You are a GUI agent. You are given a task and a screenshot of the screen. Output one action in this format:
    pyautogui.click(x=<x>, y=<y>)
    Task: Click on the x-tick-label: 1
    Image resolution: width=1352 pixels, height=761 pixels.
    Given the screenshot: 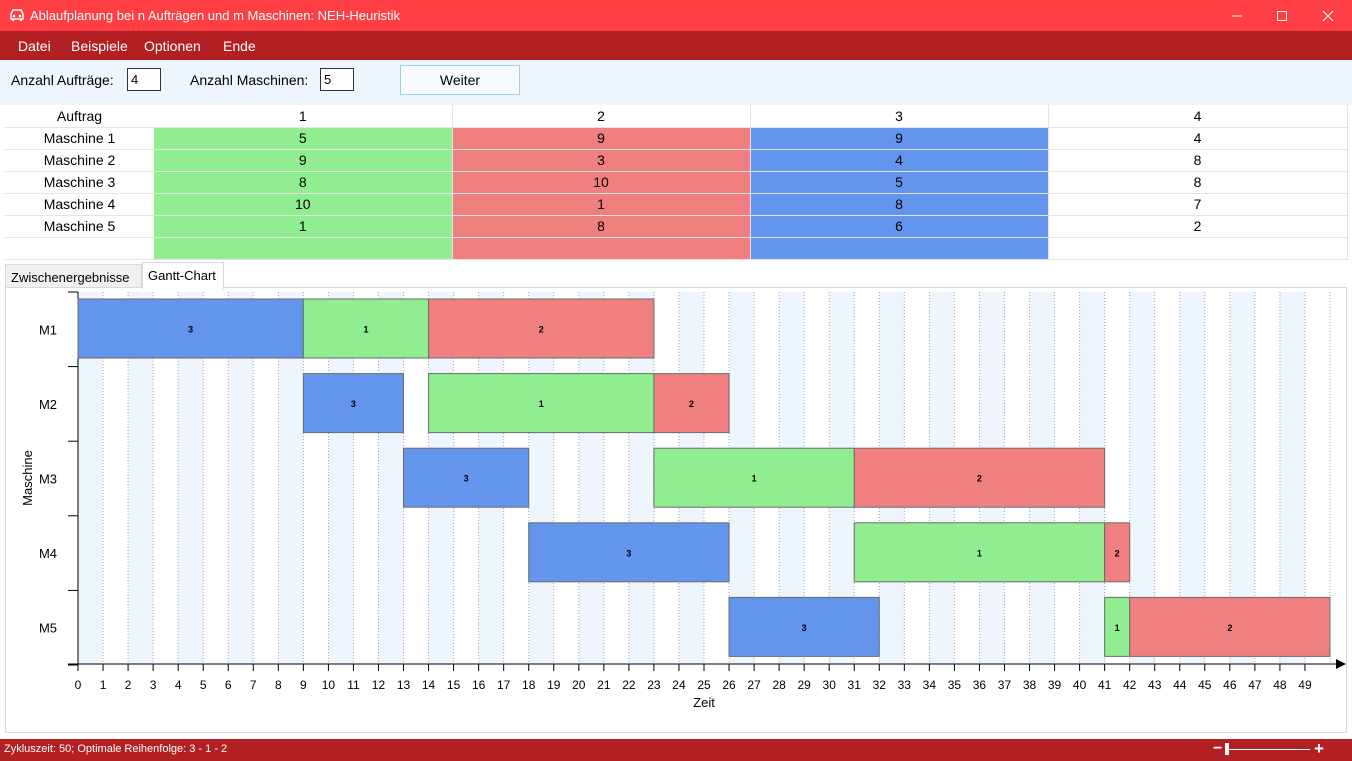 What is the action you would take?
    pyautogui.click(x=103, y=685)
    